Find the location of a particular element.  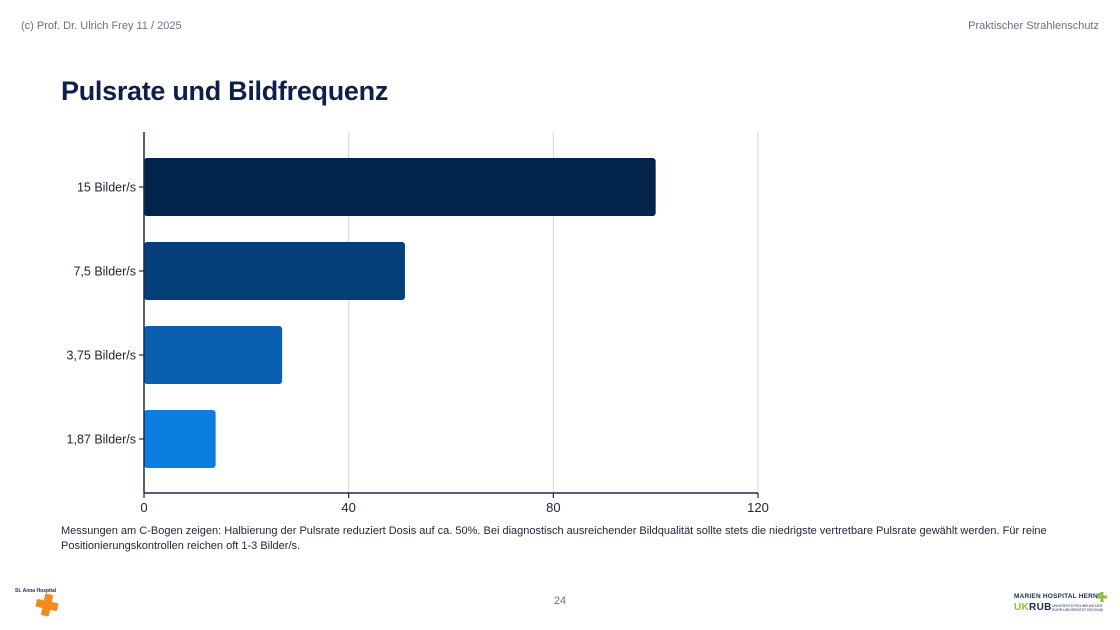

category-label: 15 Bilder/s is located at coordinates (106, 188).